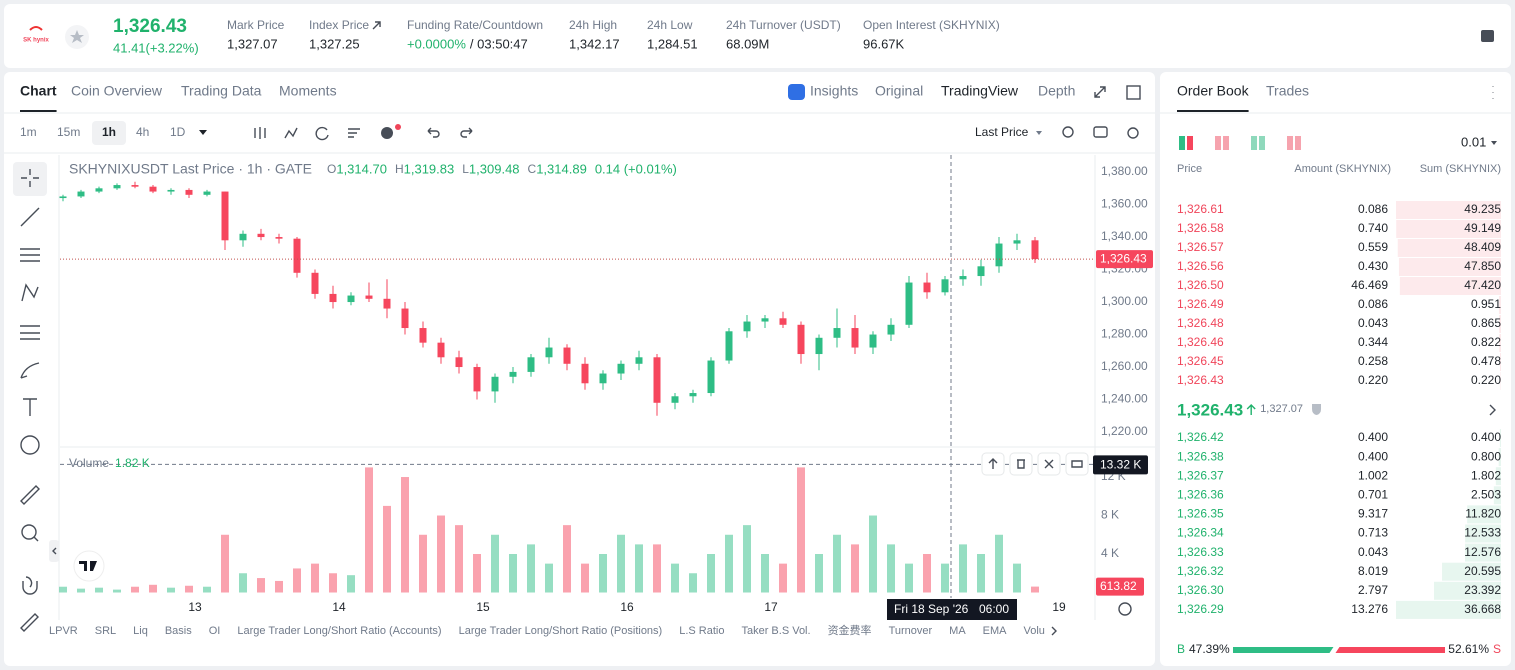 This screenshot has height=670, width=1515. I want to click on zoom-tool, so click(29, 532).